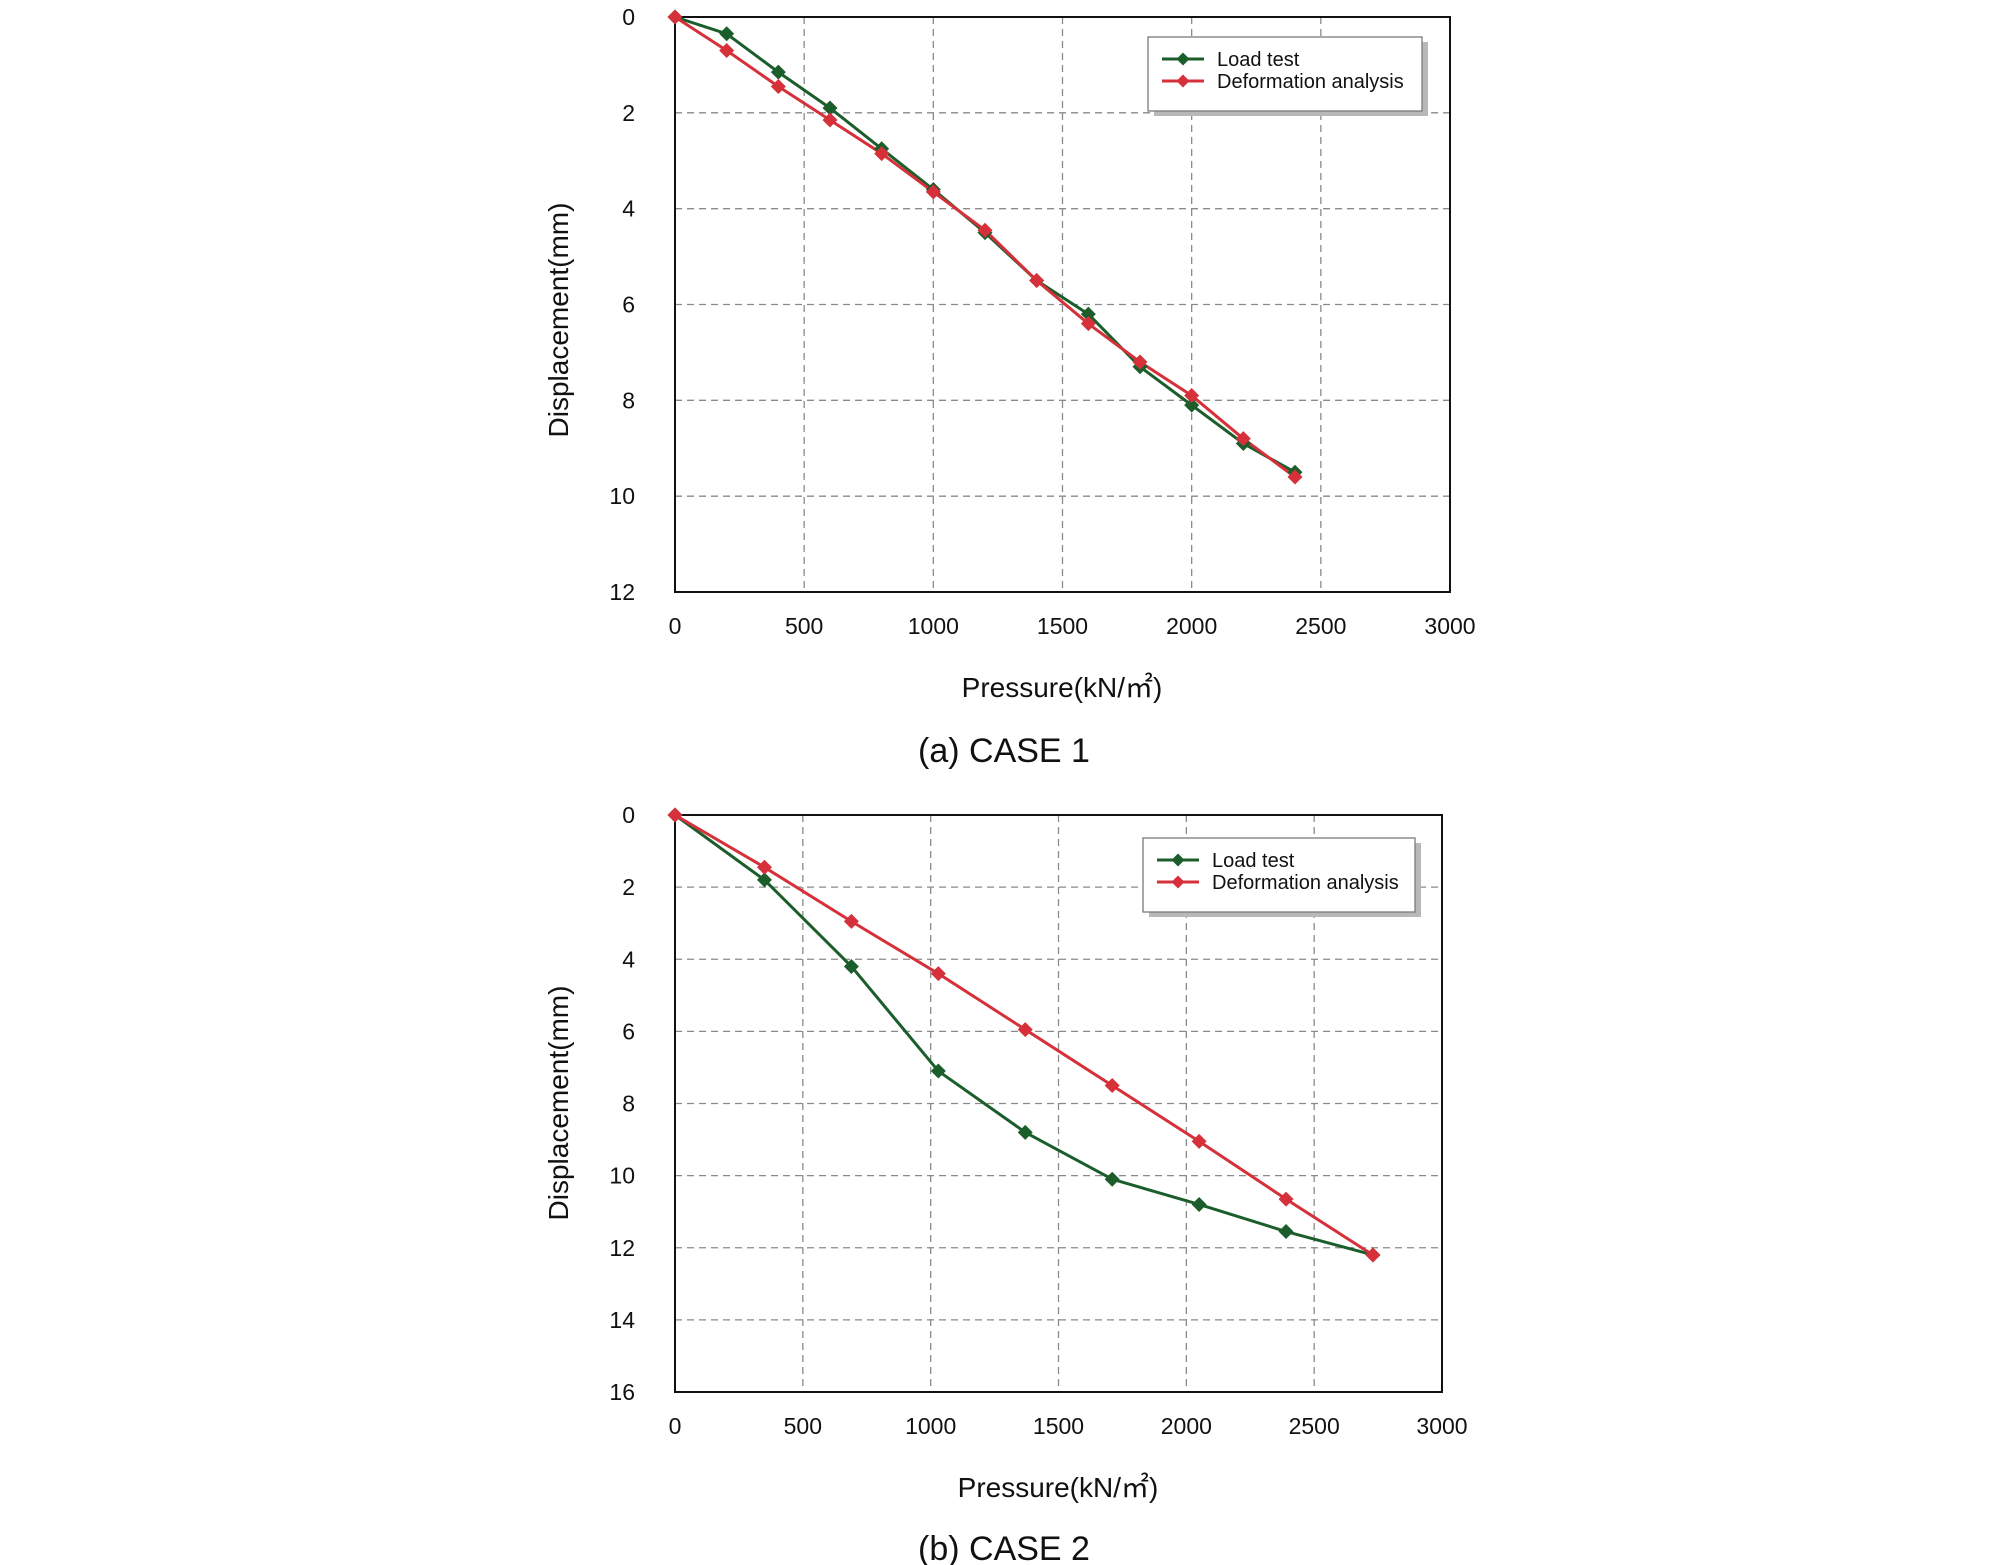 Image resolution: width=2008 pixels, height=1565 pixels. Describe the element at coordinates (622, 1320) in the screenshot. I see `y-tick-label: 14` at that location.